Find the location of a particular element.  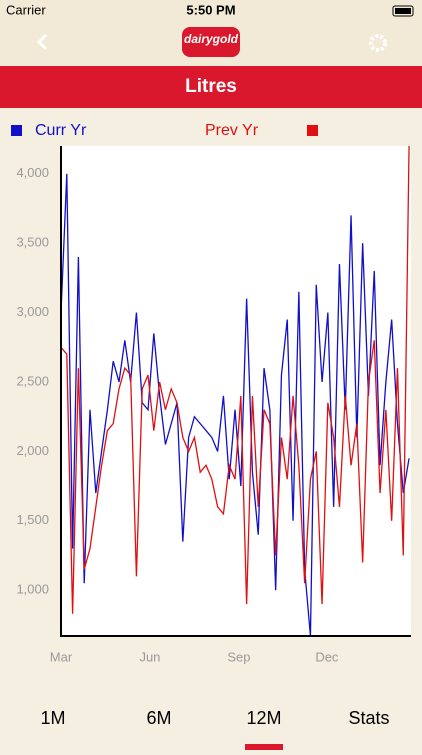

y-tick-label: 3,000 is located at coordinates (32, 311).